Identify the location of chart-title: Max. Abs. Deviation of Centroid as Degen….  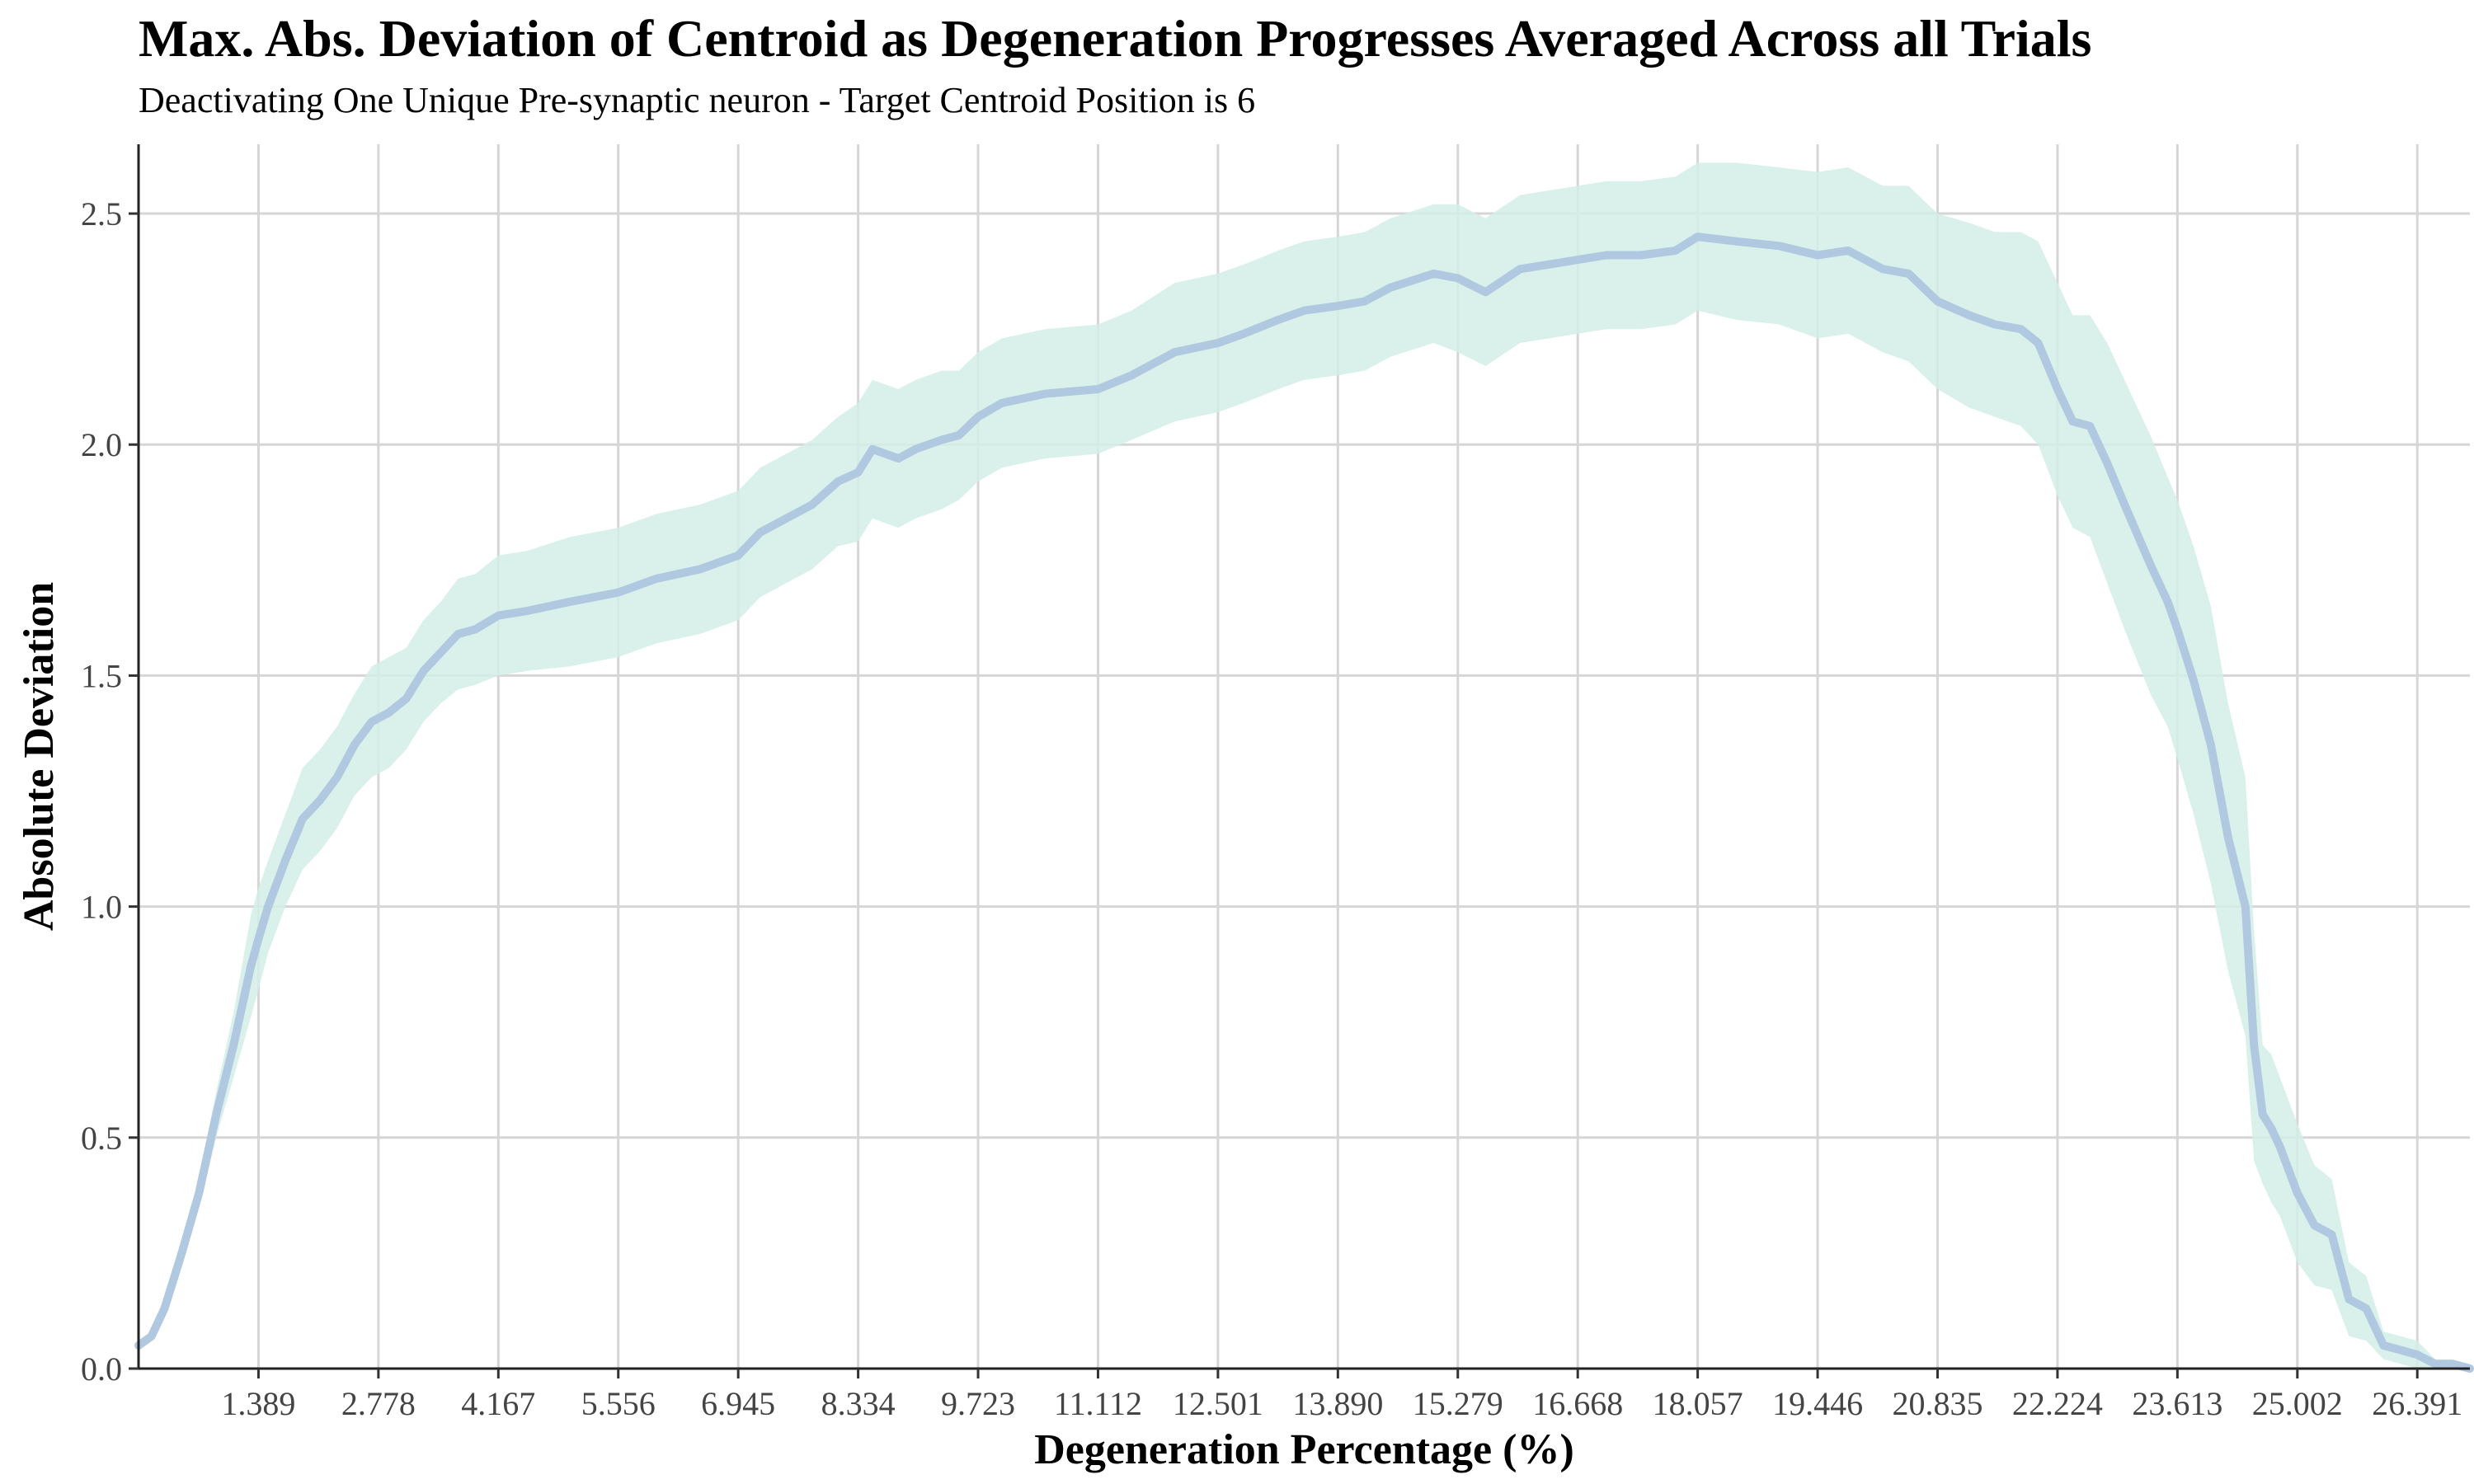
(1115, 38).